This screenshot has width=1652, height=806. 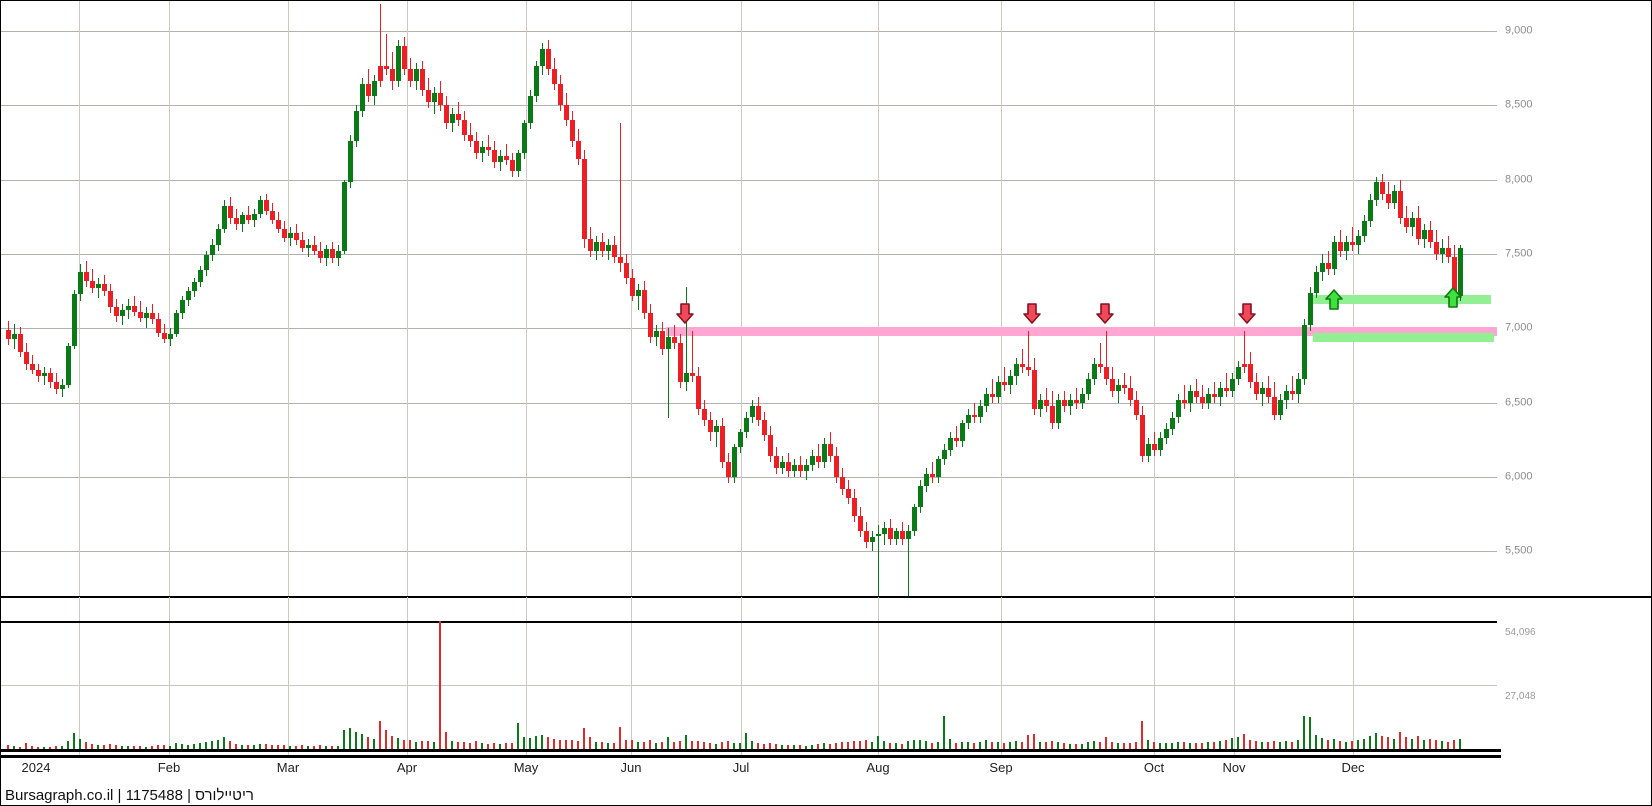 I want to click on price-axis-label: 8,500, so click(x=1519, y=104).